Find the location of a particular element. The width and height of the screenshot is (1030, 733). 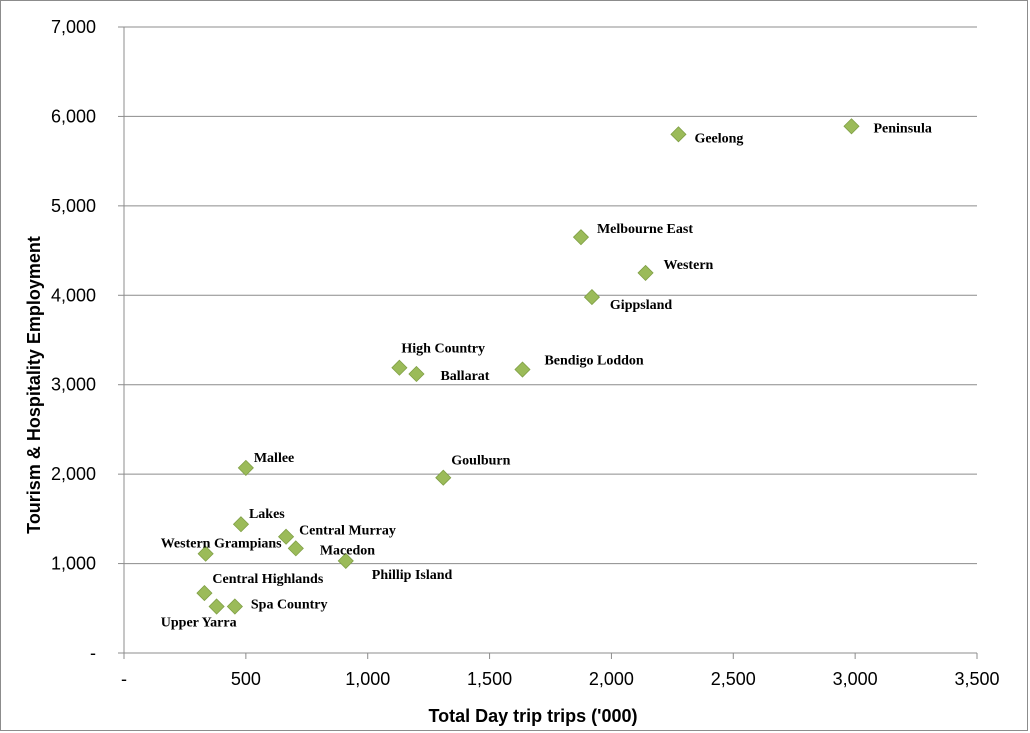

data-point-label: Spa Country is located at coordinates (289, 604).